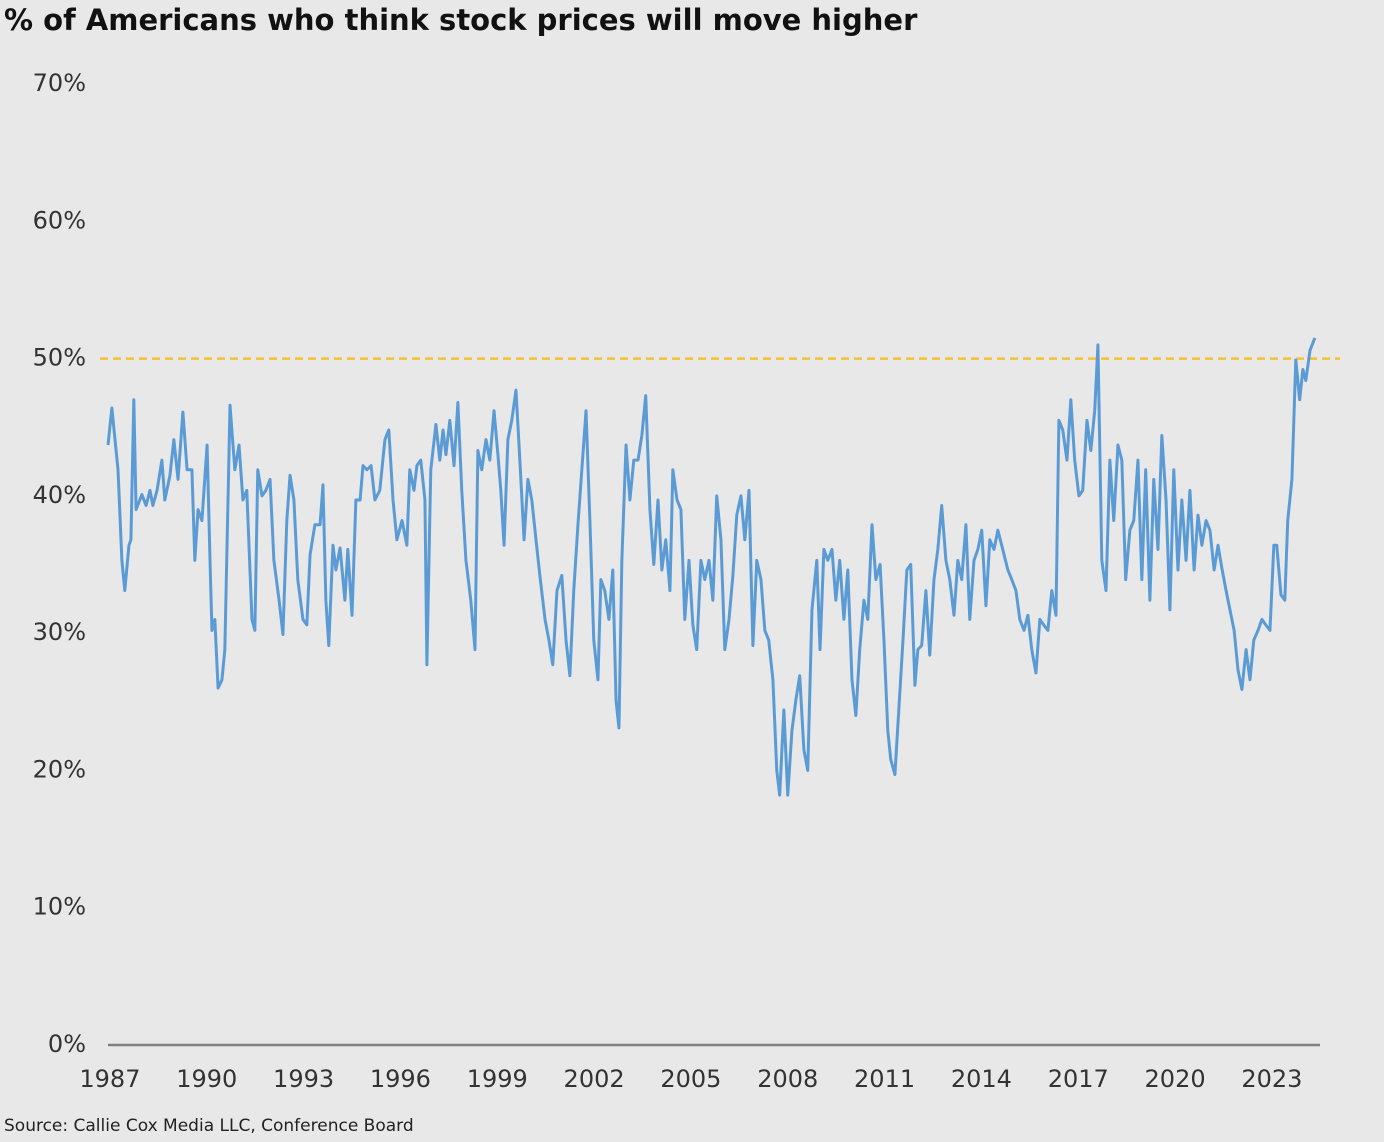  Describe the element at coordinates (1271, 1079) in the screenshot. I see `x-tick-label: 2023` at that location.